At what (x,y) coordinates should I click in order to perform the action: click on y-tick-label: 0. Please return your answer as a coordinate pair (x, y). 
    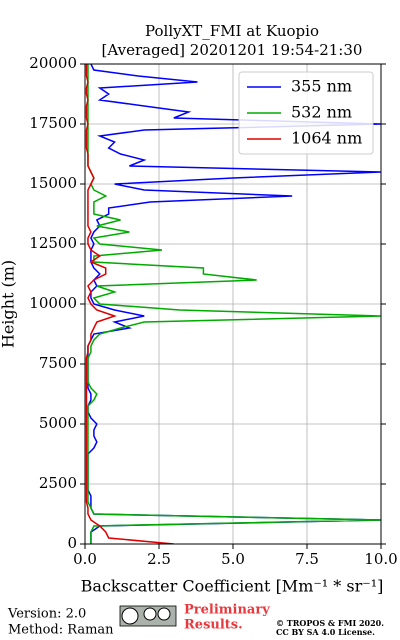
    Looking at the image, I should click on (72, 543).